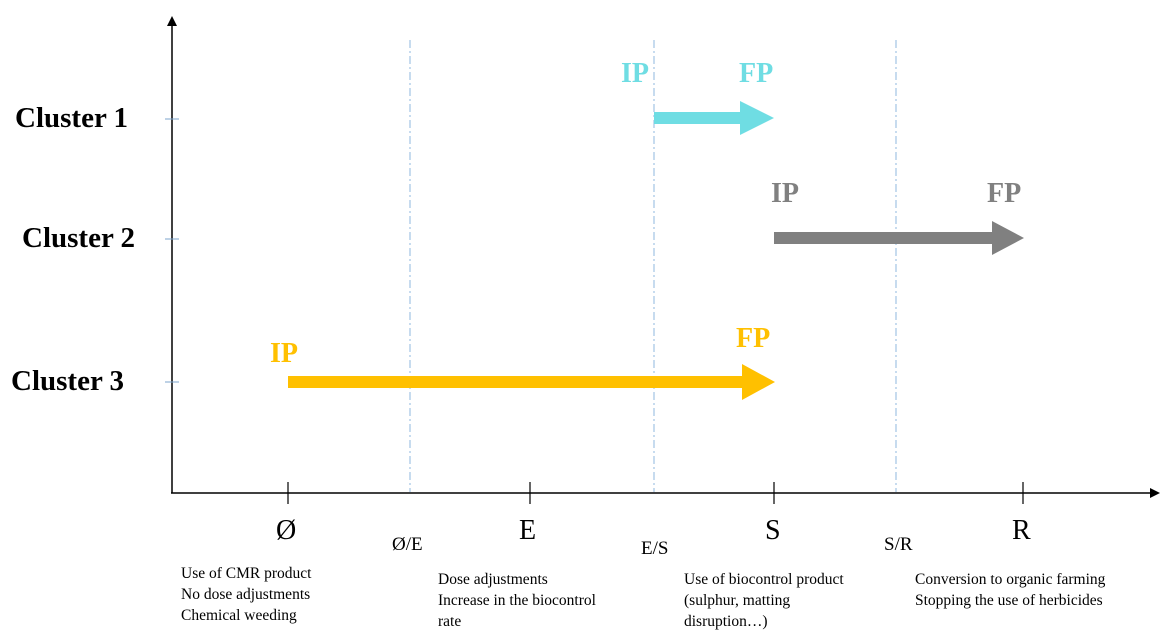 Image resolution: width=1161 pixels, height=635 pixels. What do you see at coordinates (79, 238) in the screenshot?
I see `cluster-2-label: Cluster 2` at bounding box center [79, 238].